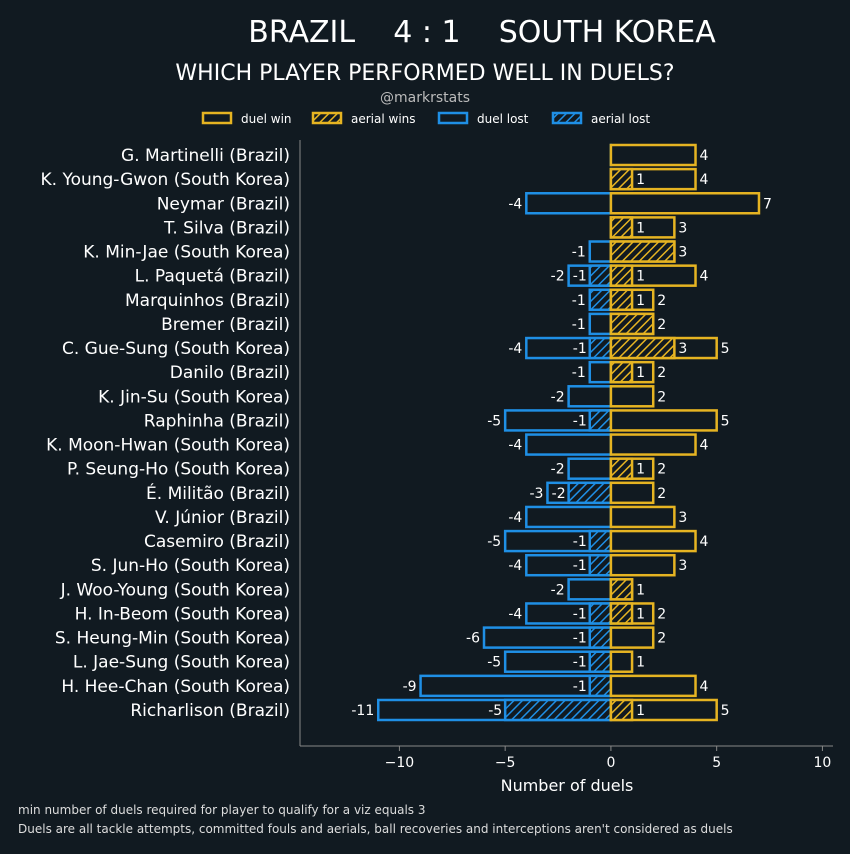 This screenshot has height=854, width=850. What do you see at coordinates (223, 204) in the screenshot?
I see `category-label: Neymar (Brazil)` at bounding box center [223, 204].